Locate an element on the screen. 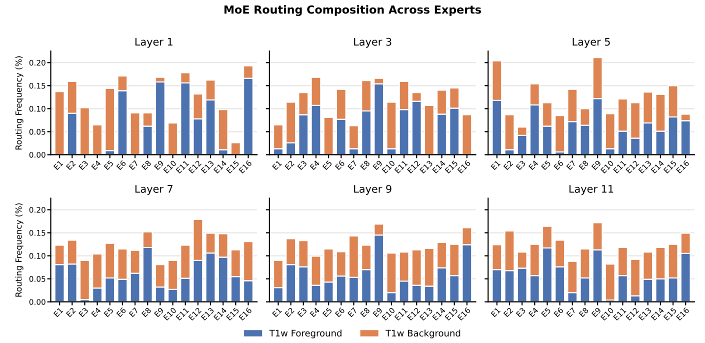 The image size is (705, 343). chart-title: Layer 9 is located at coordinates (373, 189).